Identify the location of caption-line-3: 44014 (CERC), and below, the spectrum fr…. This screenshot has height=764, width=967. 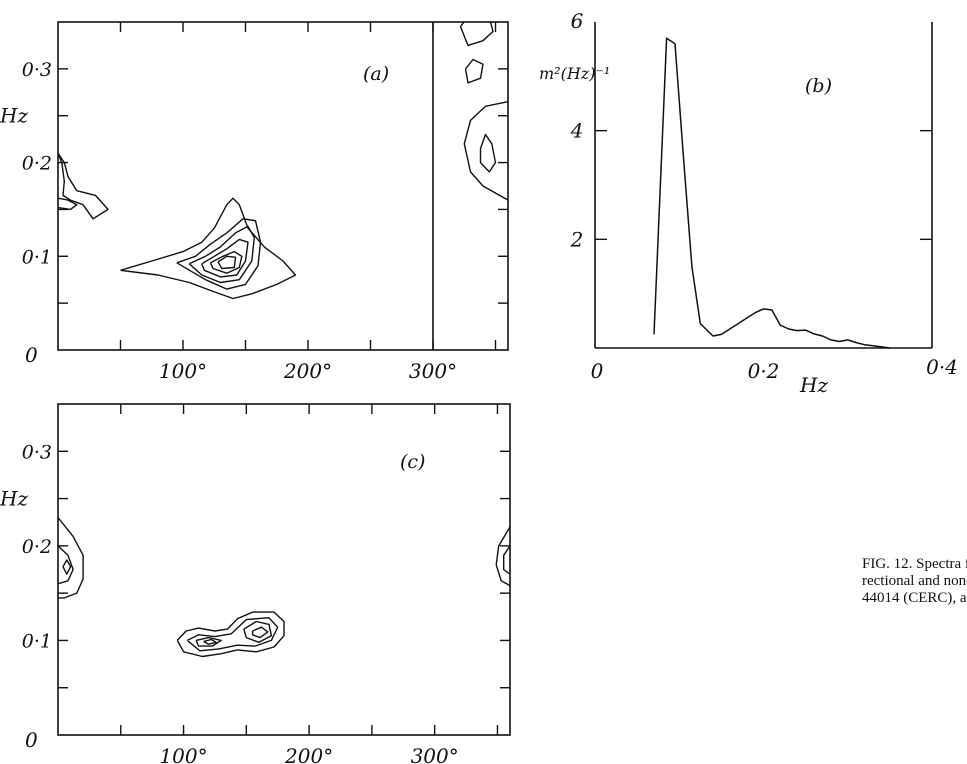
(914, 598).